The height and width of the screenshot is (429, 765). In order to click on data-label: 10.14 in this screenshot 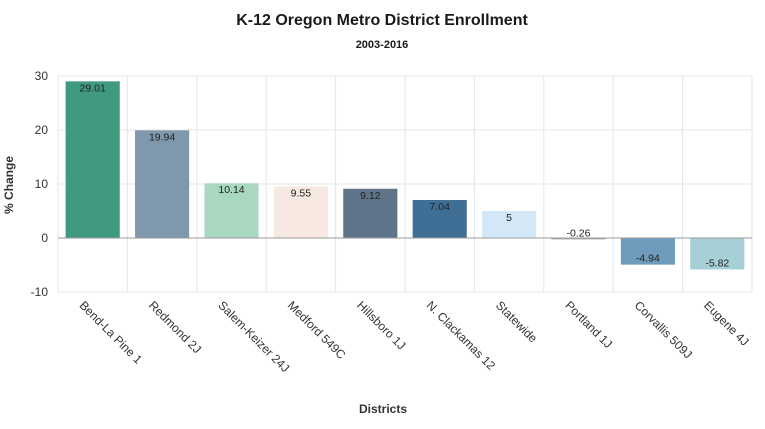, I will do `click(231, 190)`.